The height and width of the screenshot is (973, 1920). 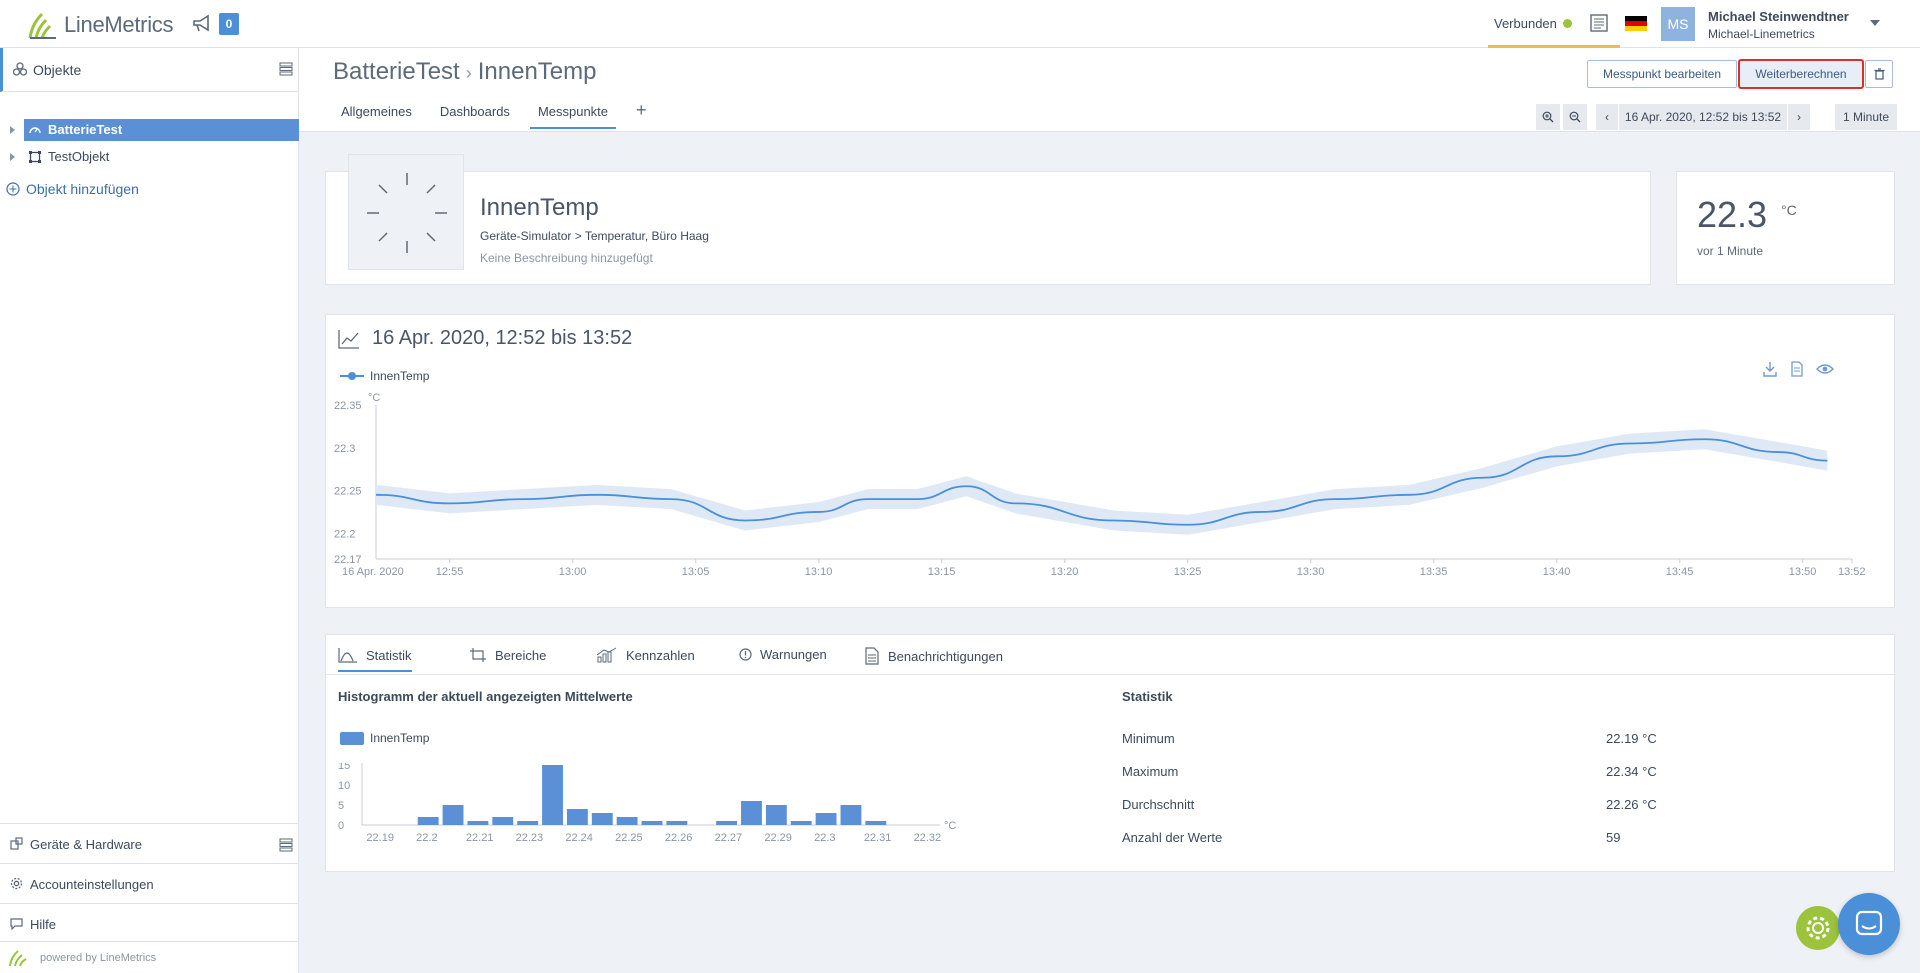 What do you see at coordinates (539, 207) in the screenshot?
I see `measurement-title: InnenTemp` at bounding box center [539, 207].